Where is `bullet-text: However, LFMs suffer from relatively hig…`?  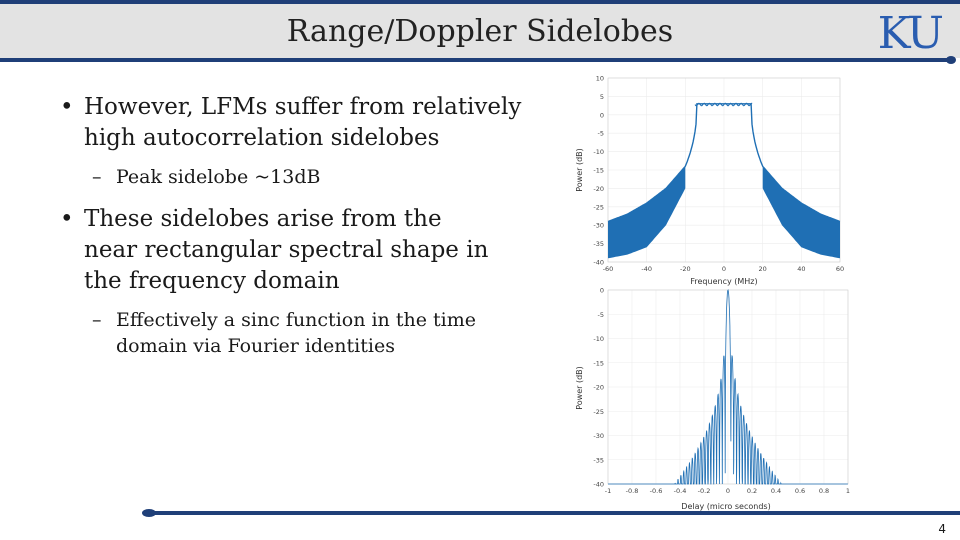 bullet-text: However, LFMs suffer from relatively hig… is located at coordinates (303, 122).